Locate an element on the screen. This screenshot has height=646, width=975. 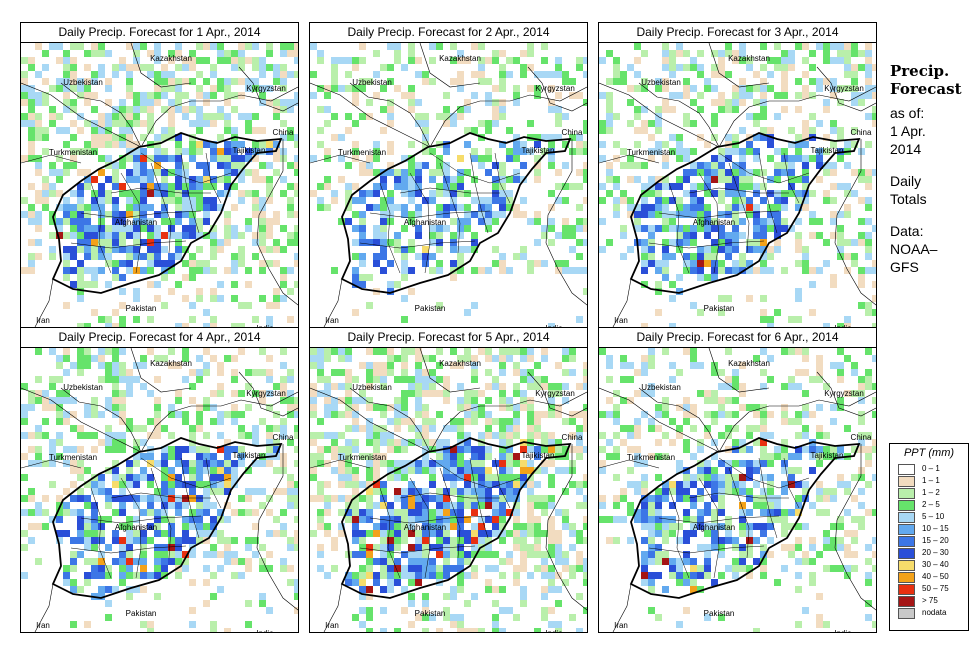
province-border is located at coordinates (141, 214).